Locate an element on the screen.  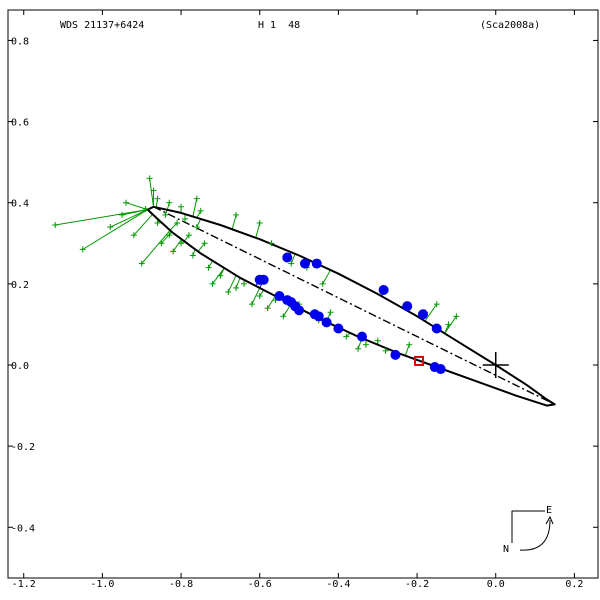
y-tick-label: 0.8 is located at coordinates (20, 41).